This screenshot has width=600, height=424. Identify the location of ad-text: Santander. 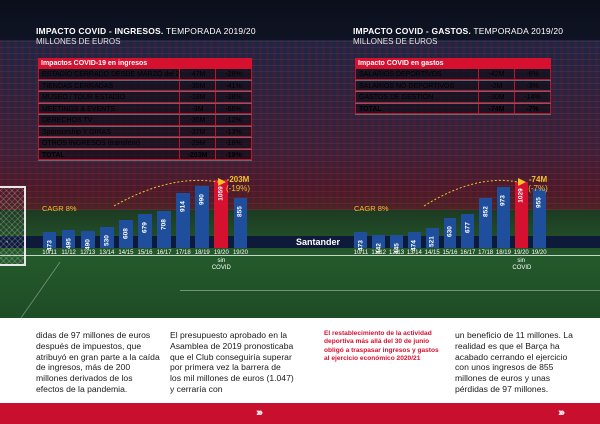
(318, 242).